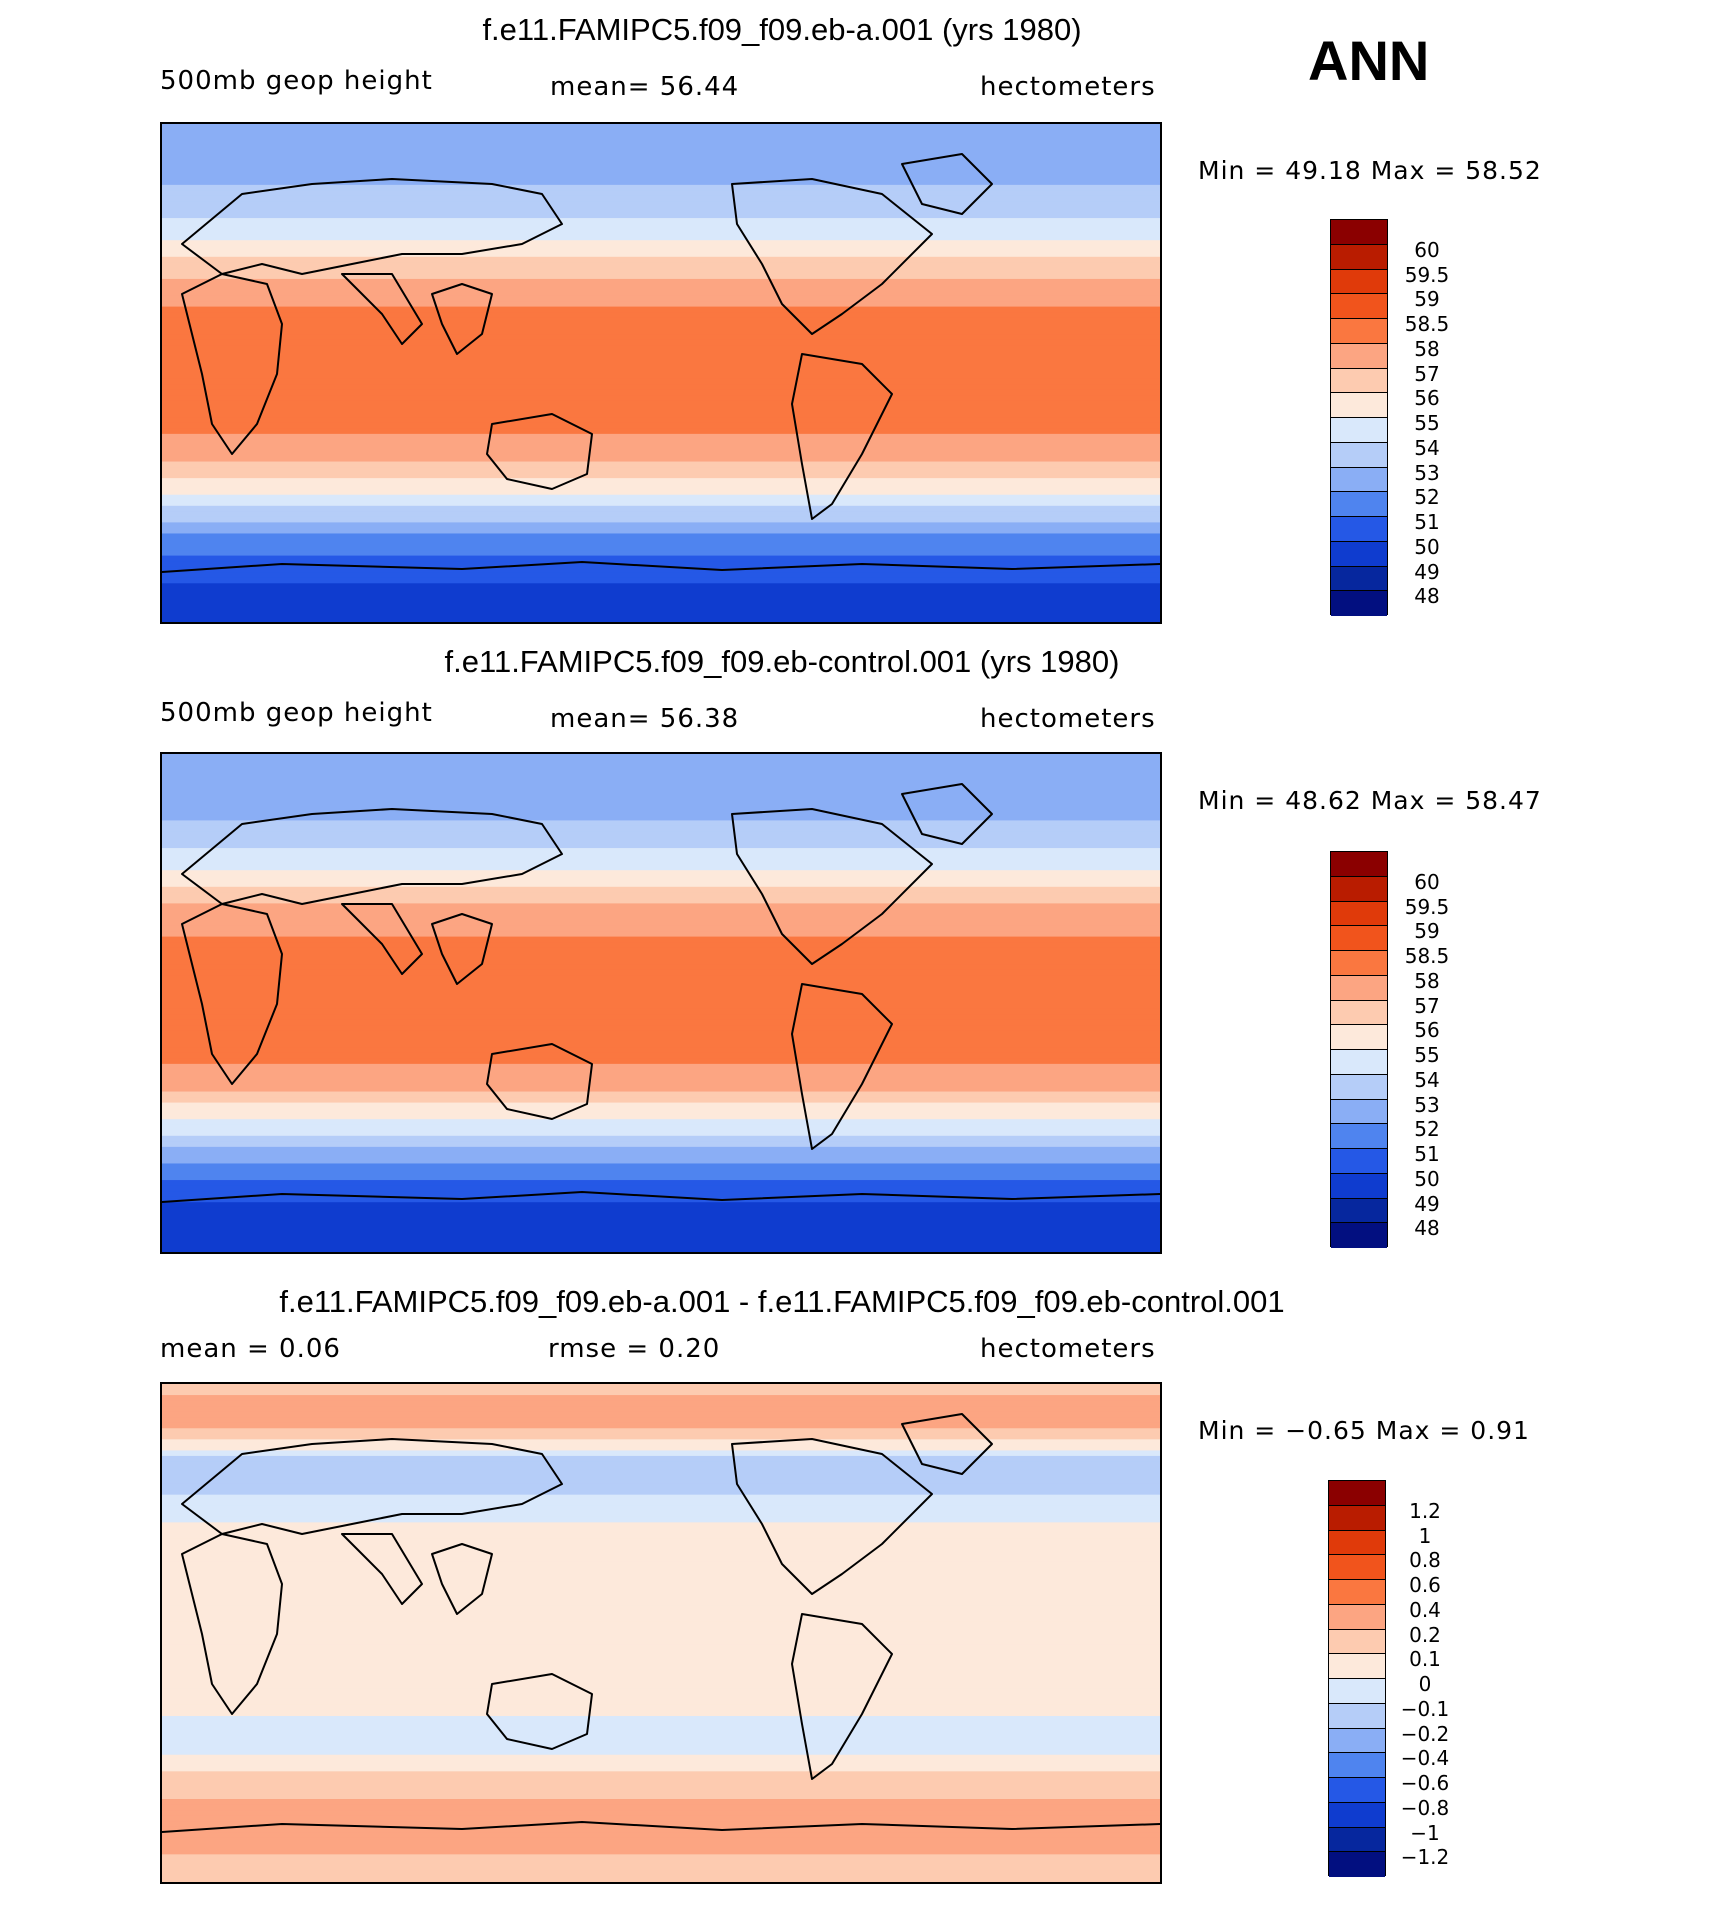  What do you see at coordinates (1427, 1079) in the screenshot?
I see `panel-2-colorbar-label: 54` at bounding box center [1427, 1079].